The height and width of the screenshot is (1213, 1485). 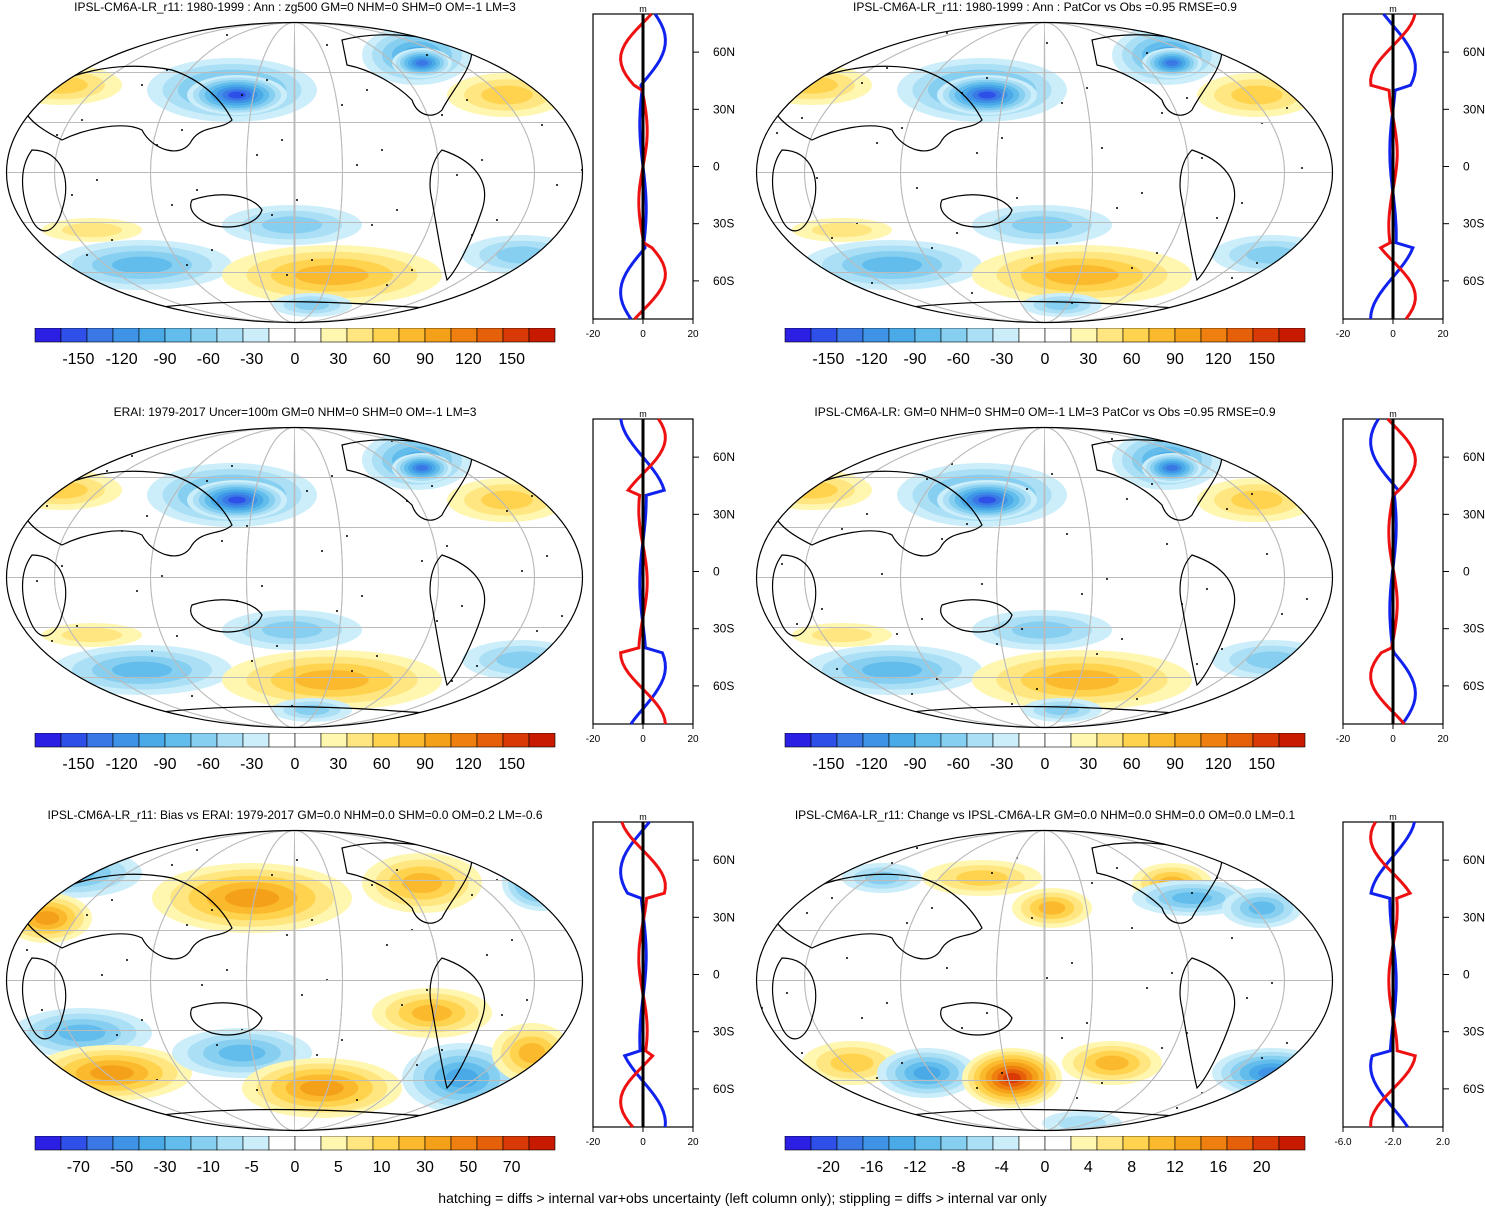 What do you see at coordinates (1473, 1089) in the screenshot?
I see `lat-tick-label: 60S` at bounding box center [1473, 1089].